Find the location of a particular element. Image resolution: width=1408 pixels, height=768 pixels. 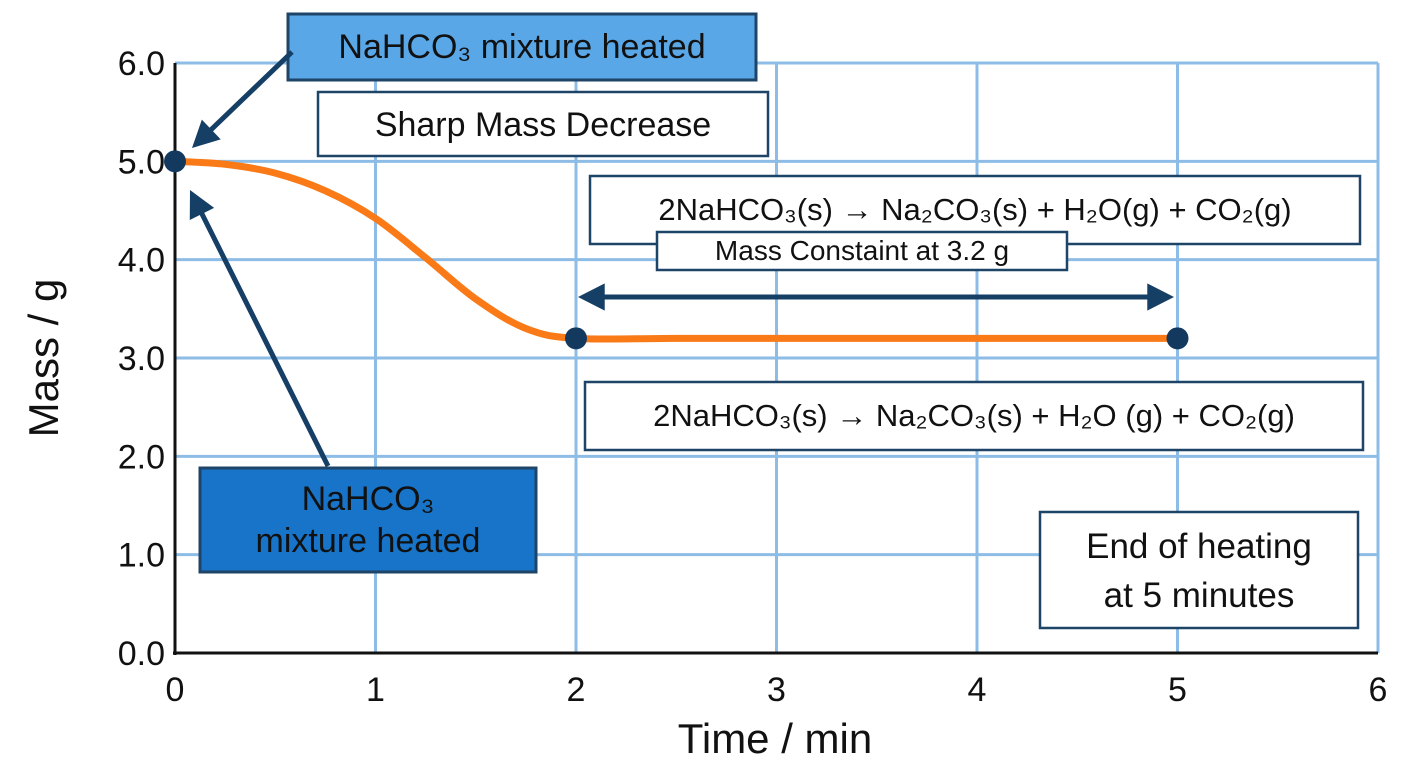

y-axis-label: Mass / g is located at coordinates (43, 358).